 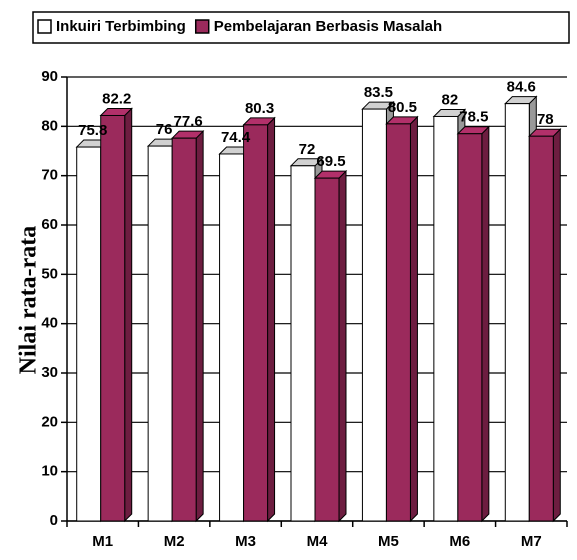 What do you see at coordinates (54, 520) in the screenshot?
I see `y-tick-label: 0` at bounding box center [54, 520].